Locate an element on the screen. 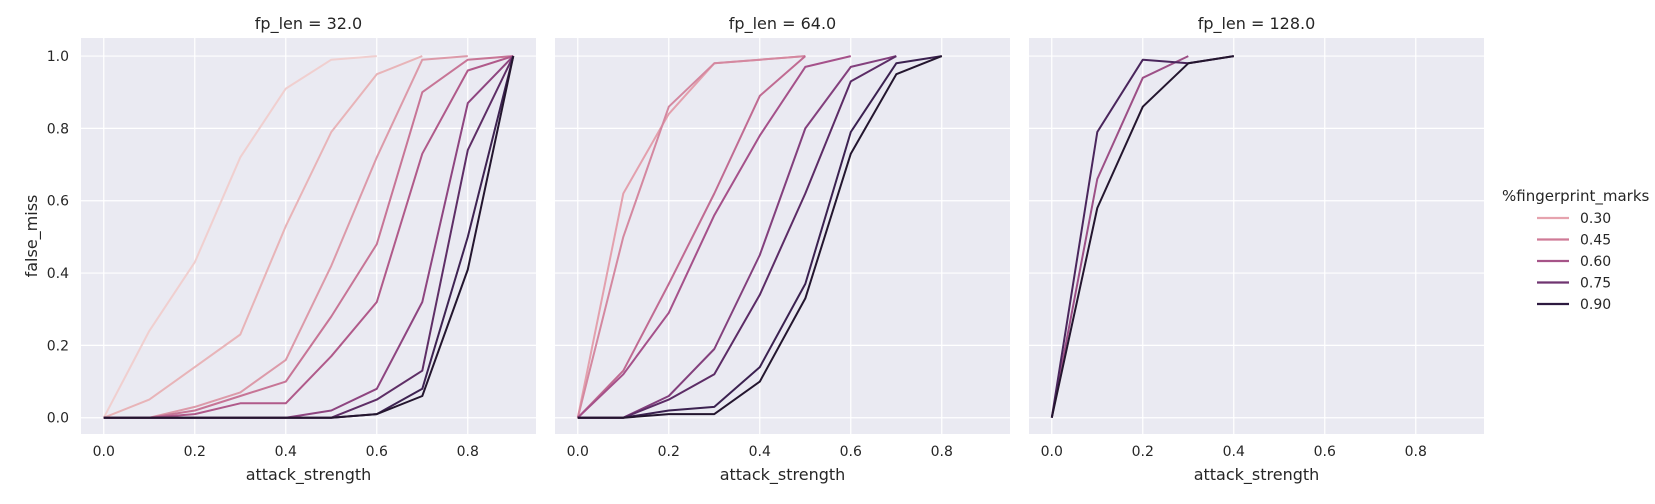  legend-label: 0.30 is located at coordinates (1595, 219).